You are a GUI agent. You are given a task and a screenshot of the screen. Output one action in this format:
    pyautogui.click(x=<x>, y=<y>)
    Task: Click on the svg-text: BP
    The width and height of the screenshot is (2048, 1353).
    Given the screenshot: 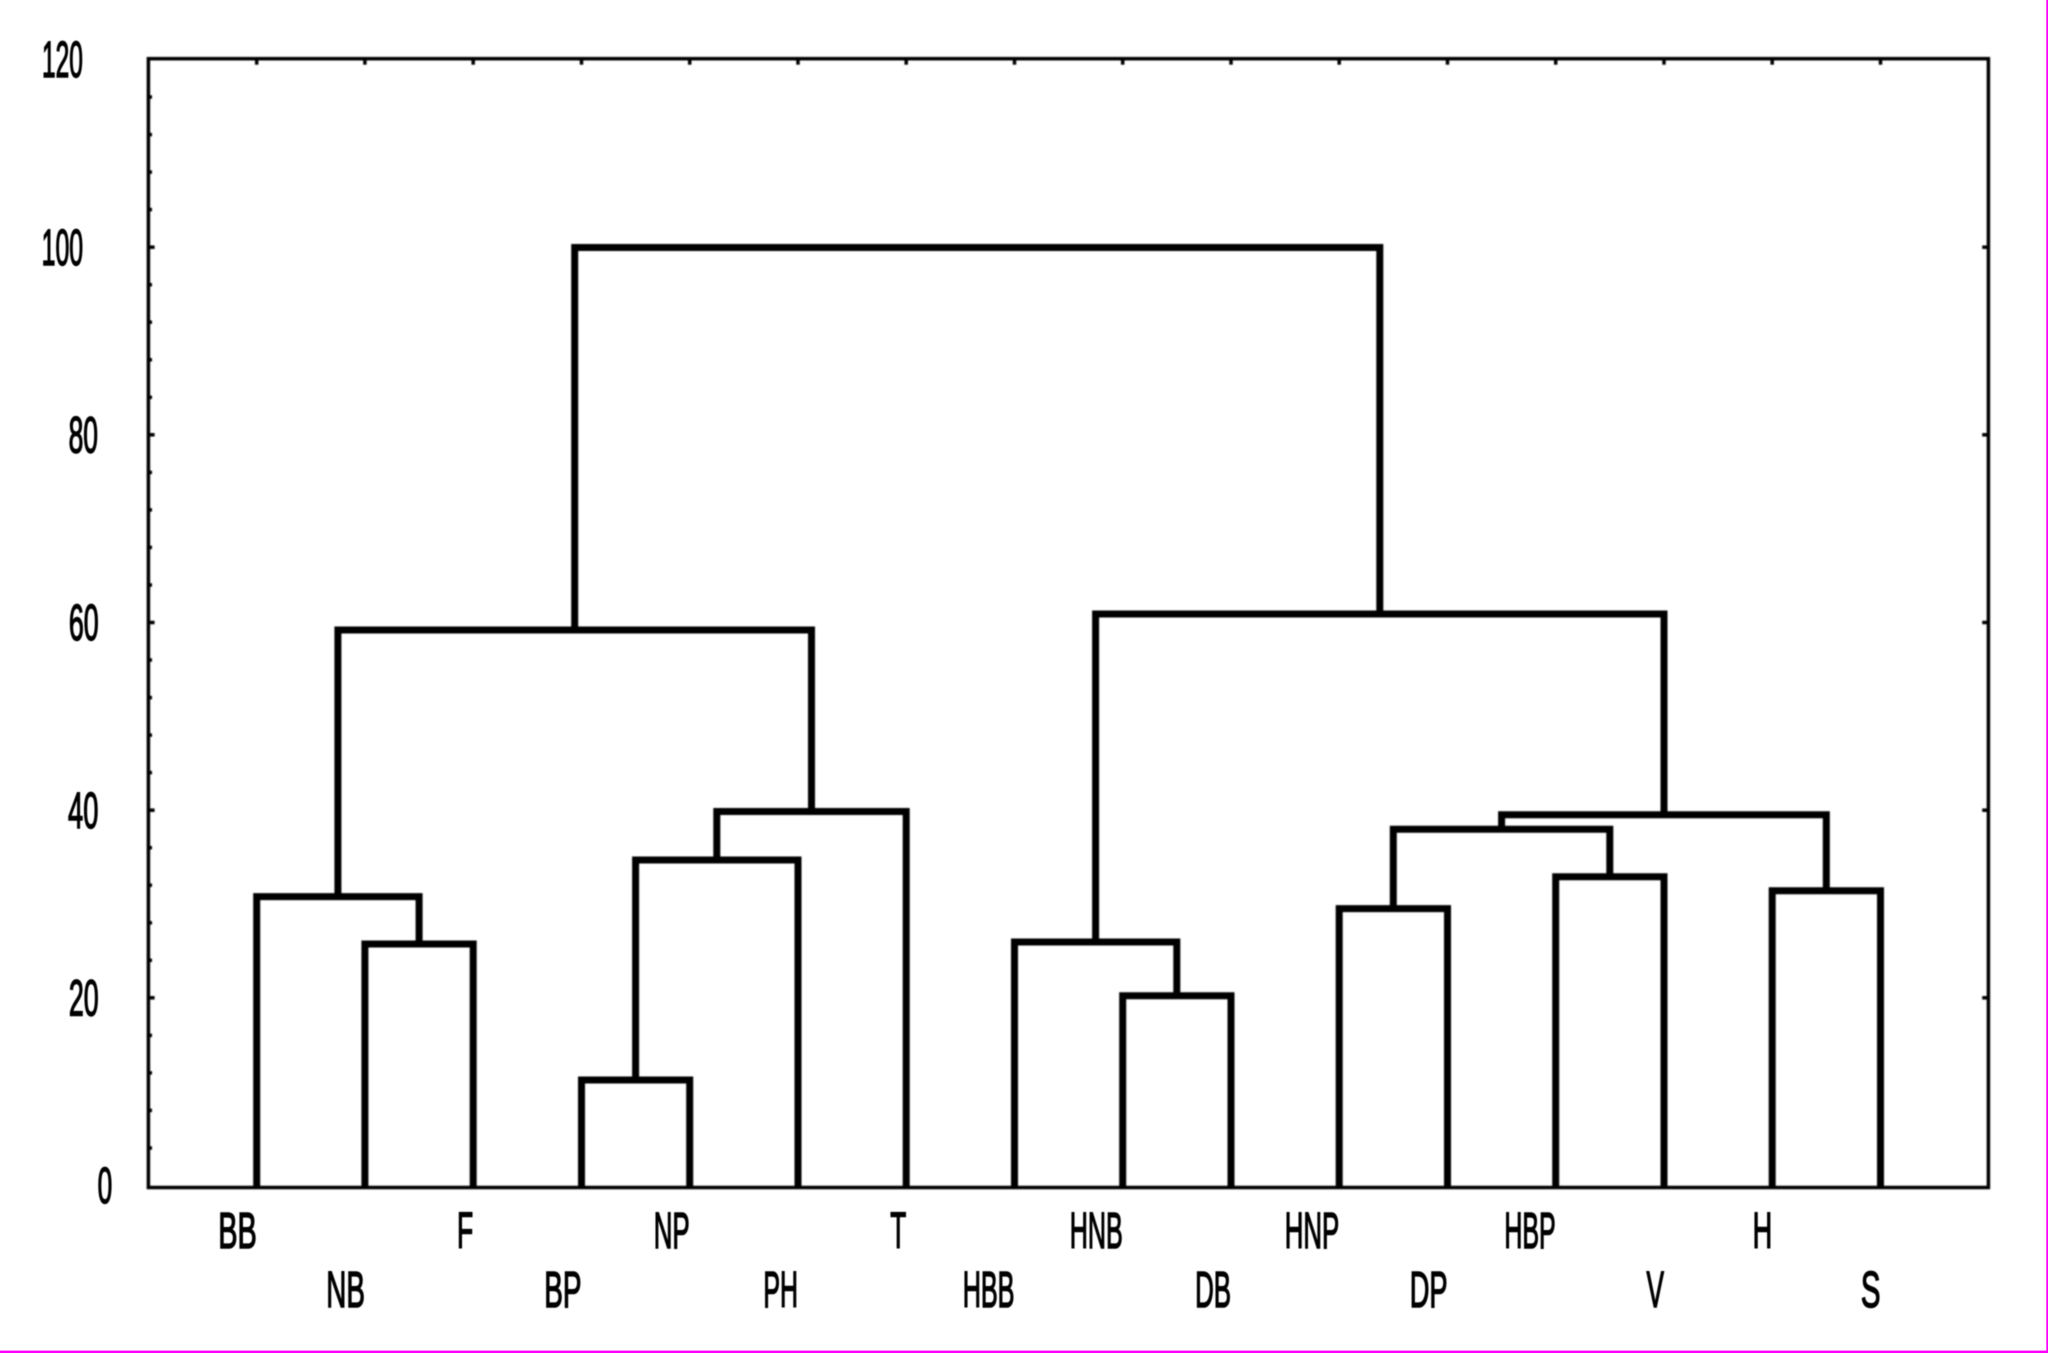 What is the action you would take?
    pyautogui.click(x=562, y=1289)
    